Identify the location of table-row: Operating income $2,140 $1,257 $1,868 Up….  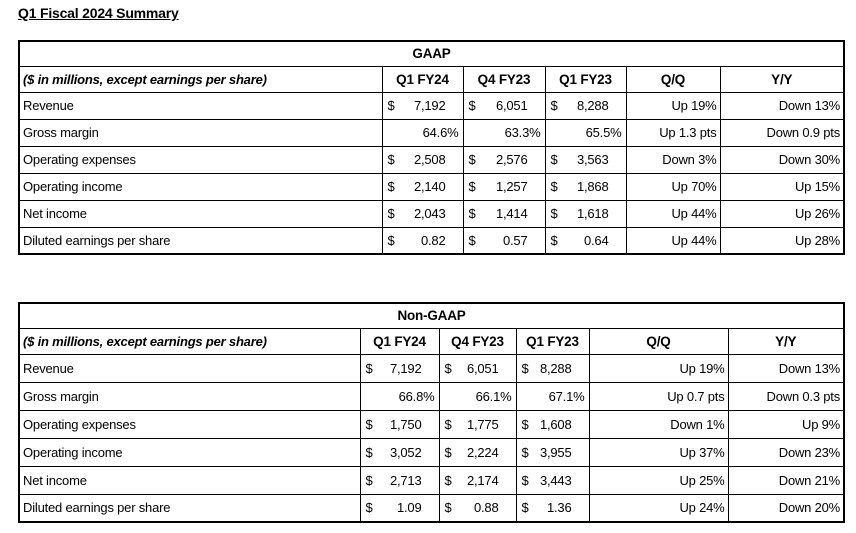
(431, 186).